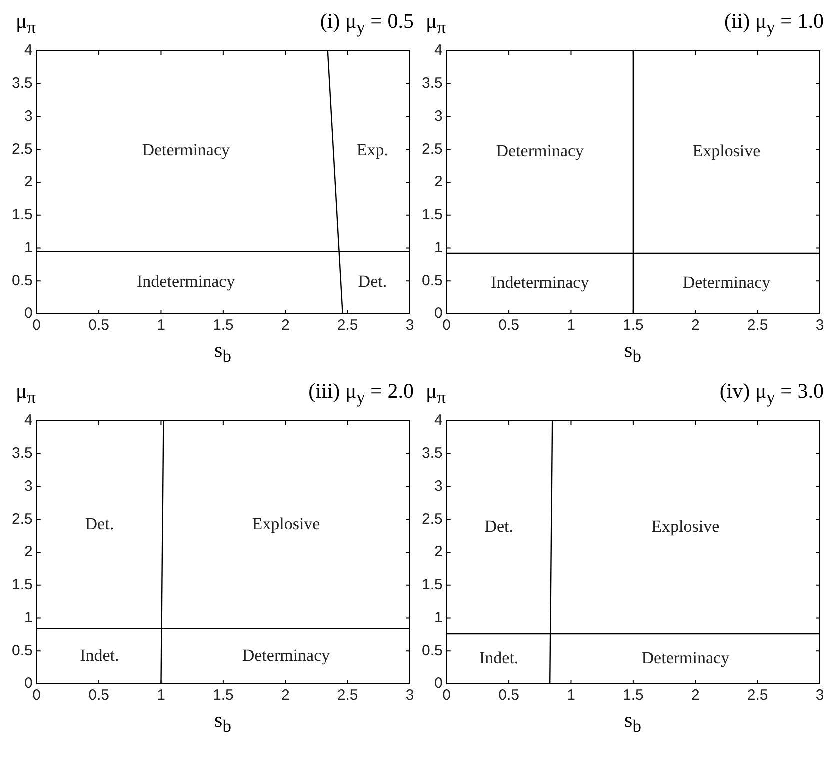 The width and height of the screenshot is (833, 764). I want to click on chart-title: (iii) μ$_{y}$ = 2.0, so click(361, 393).